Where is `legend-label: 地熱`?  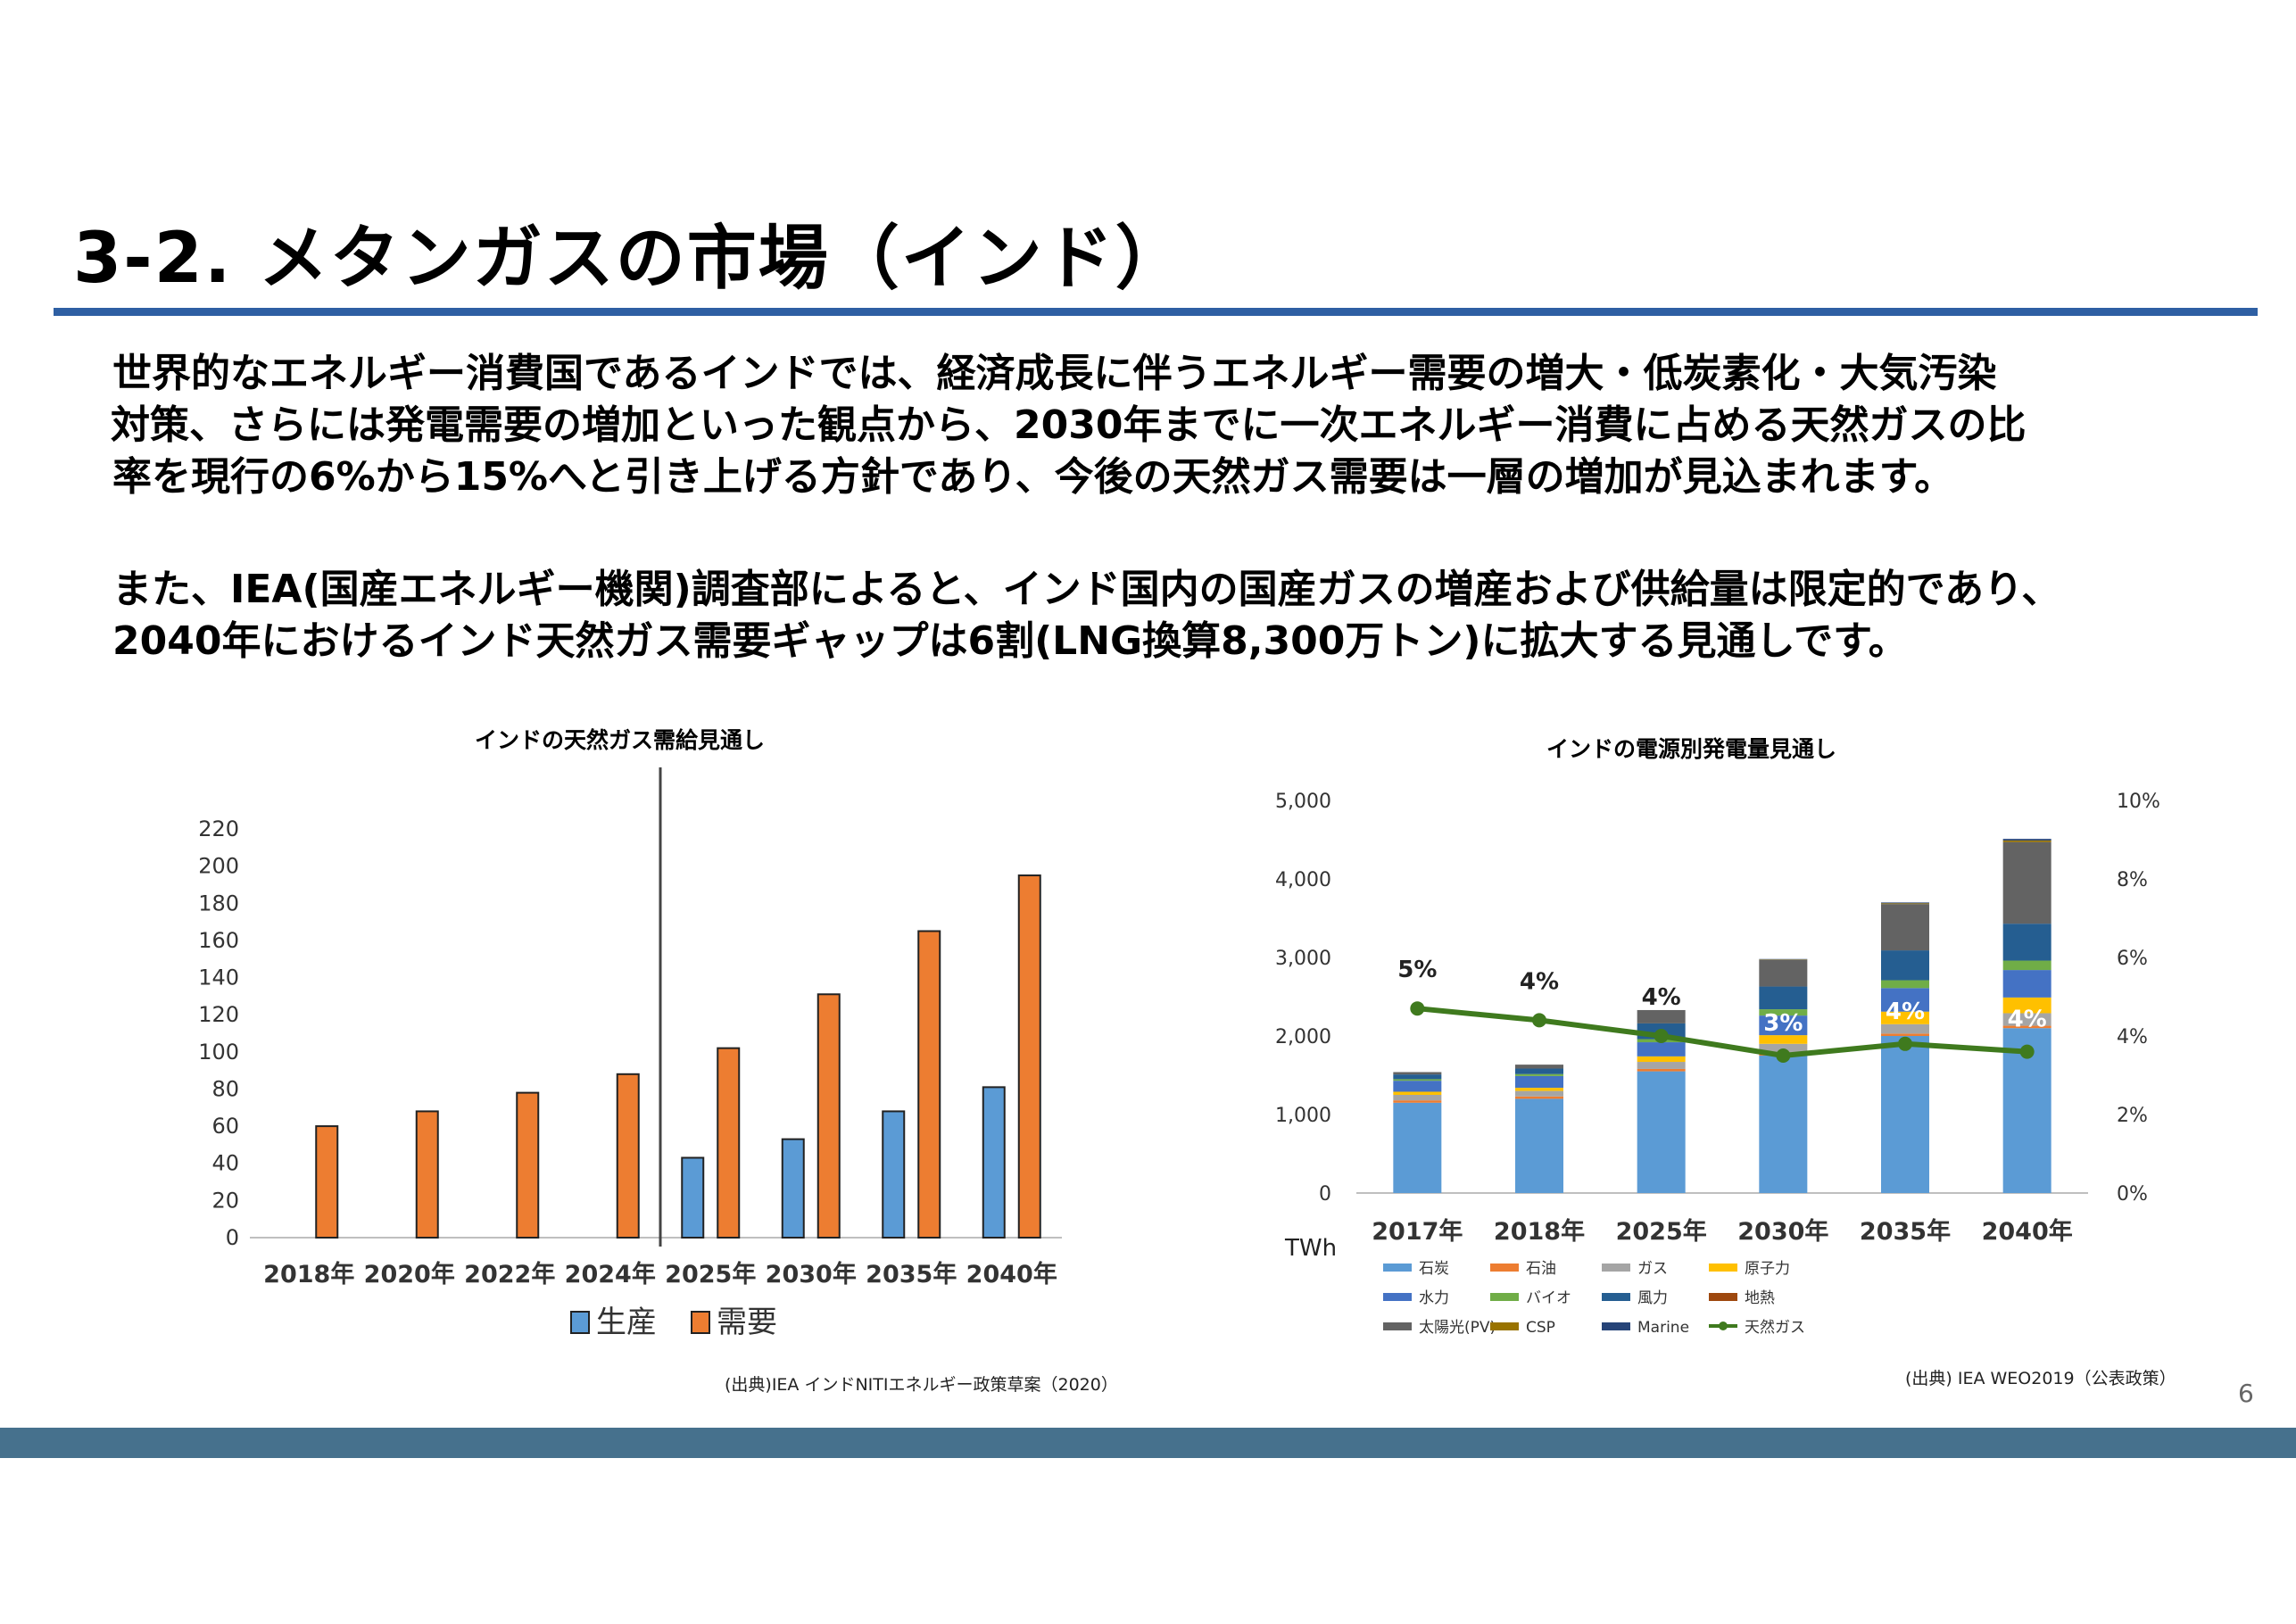
legend-label: 地熱 is located at coordinates (1760, 1298).